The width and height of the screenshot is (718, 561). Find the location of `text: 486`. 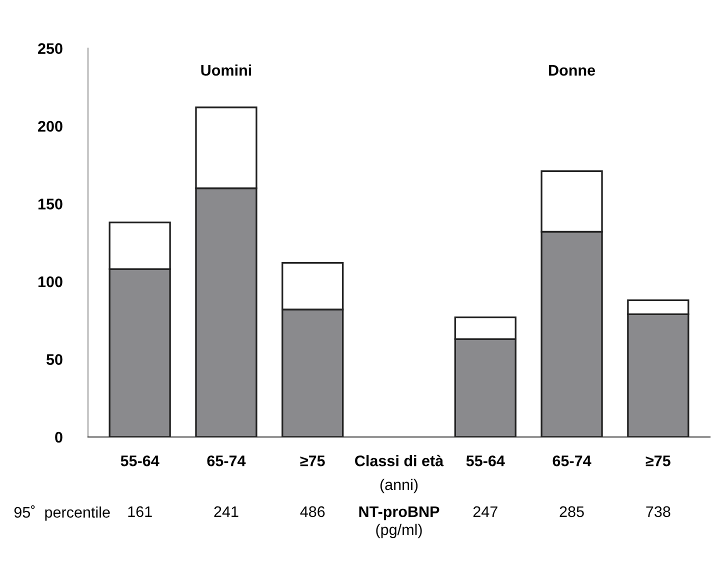

text: 486 is located at coordinates (312, 512).